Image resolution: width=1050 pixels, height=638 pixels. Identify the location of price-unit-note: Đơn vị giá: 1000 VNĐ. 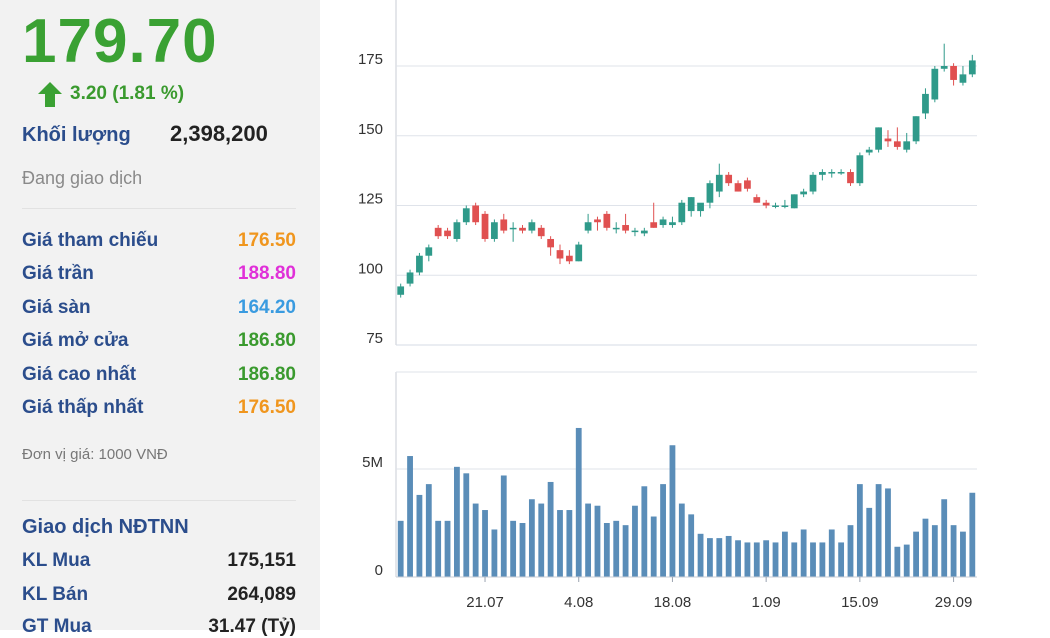
(95, 454).